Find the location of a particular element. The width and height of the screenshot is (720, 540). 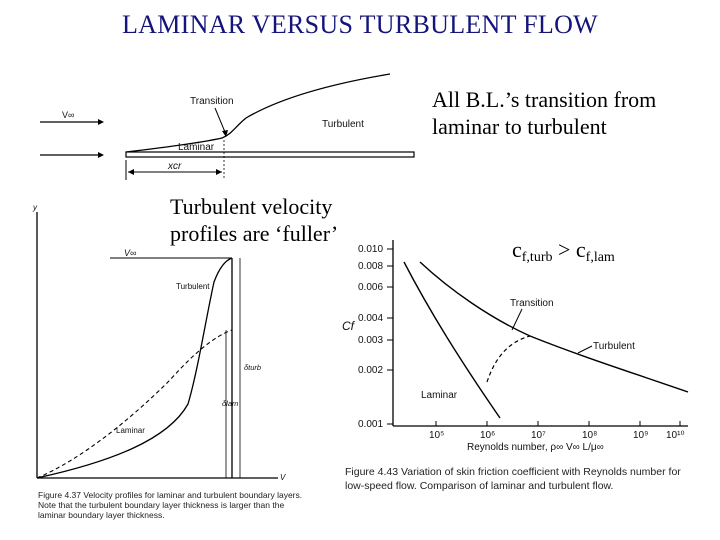

cf-x-axis-label: Reynolds number, ρ∞ V∞ L/μ∞ is located at coordinates (535, 447).